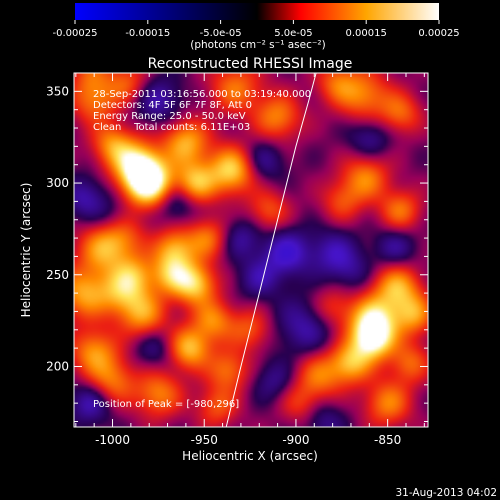 This screenshot has height=500, width=500. What do you see at coordinates (257, 45) in the screenshot?
I see `colorbar-units: (photons cm⁻² s⁻¹ asec⁻²)` at bounding box center [257, 45].